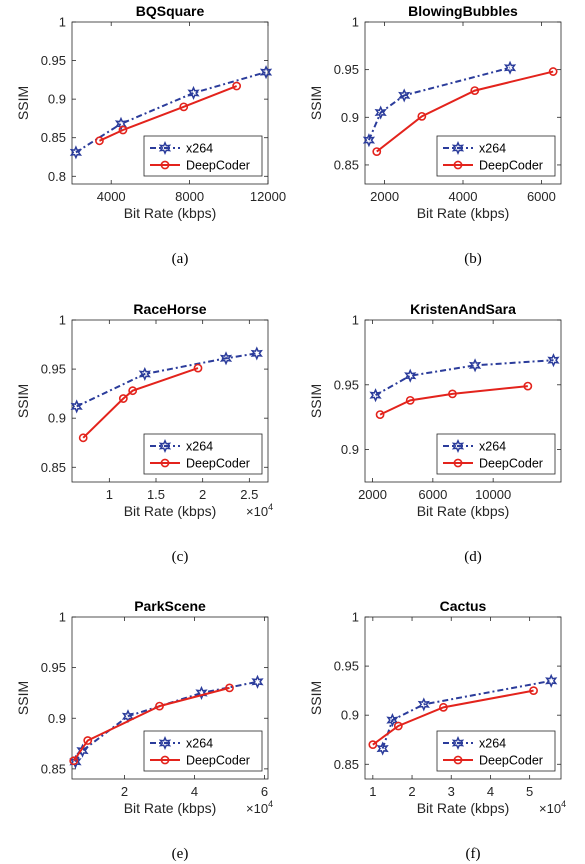 The height and width of the screenshot is (864, 585). What do you see at coordinates (151, 724) in the screenshot?
I see `series-line-DeepCoder` at bounding box center [151, 724].